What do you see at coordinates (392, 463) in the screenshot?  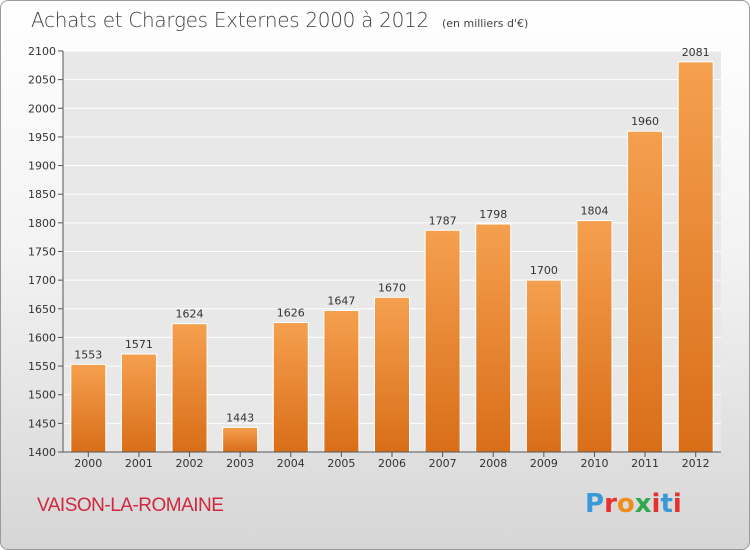 I see `x-tick-label-2006: 2006` at bounding box center [392, 463].